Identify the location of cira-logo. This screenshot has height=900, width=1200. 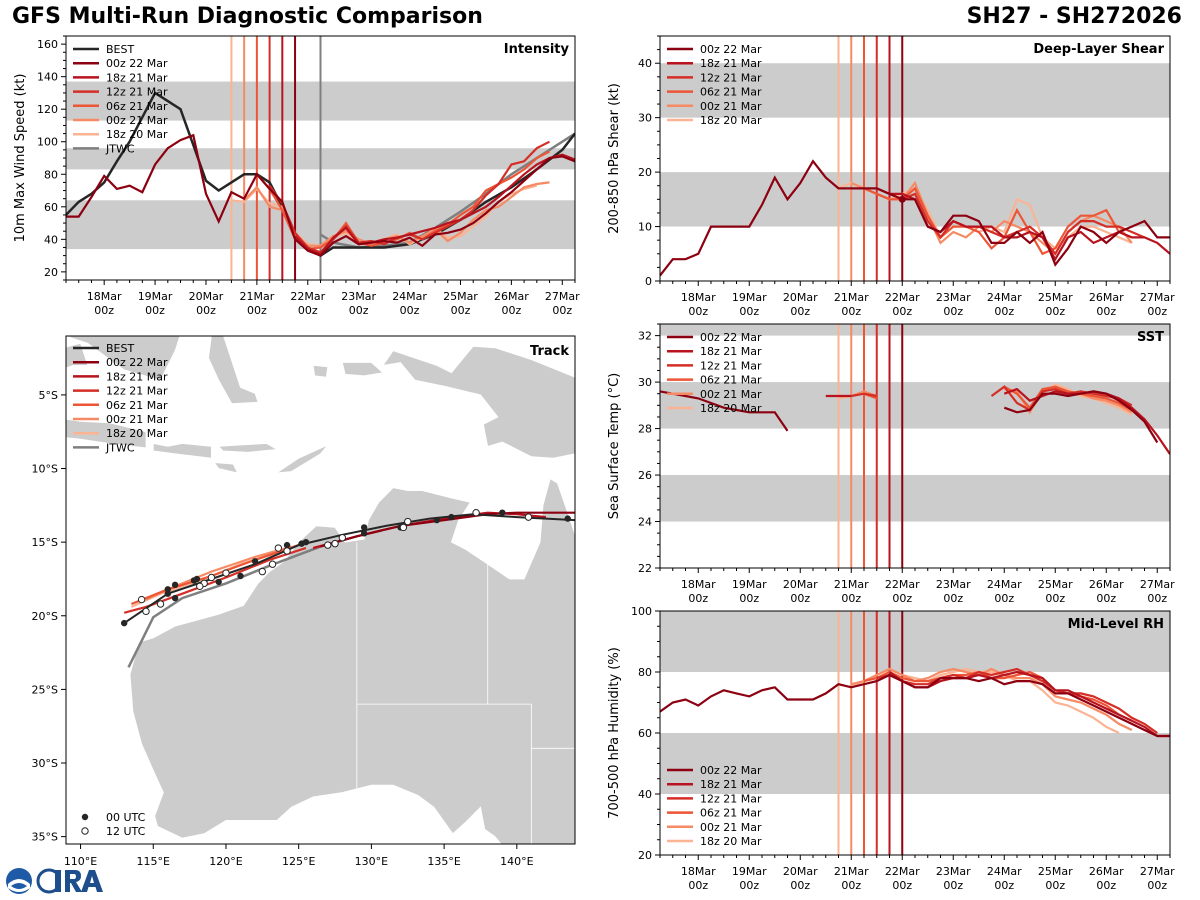
(73, 881).